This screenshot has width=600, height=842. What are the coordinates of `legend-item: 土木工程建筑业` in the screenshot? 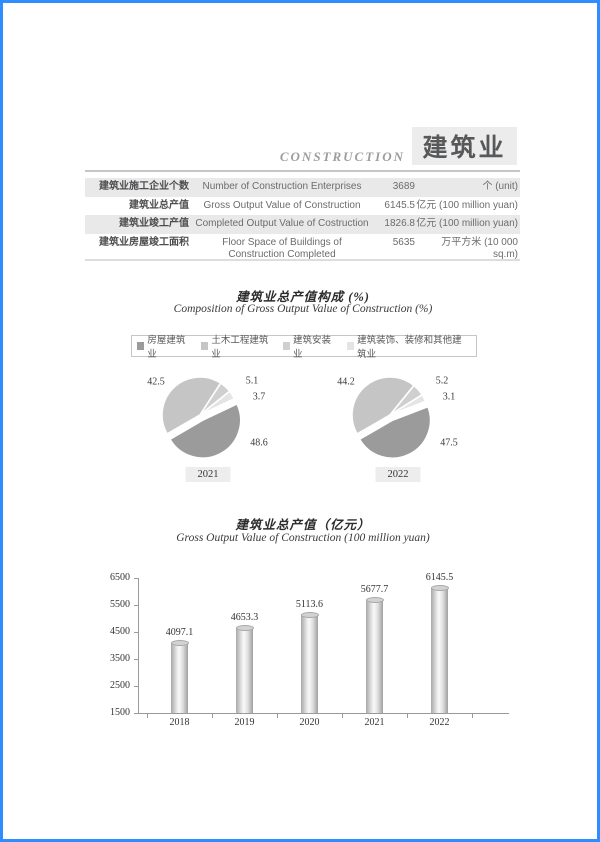 It's located at (237, 346).